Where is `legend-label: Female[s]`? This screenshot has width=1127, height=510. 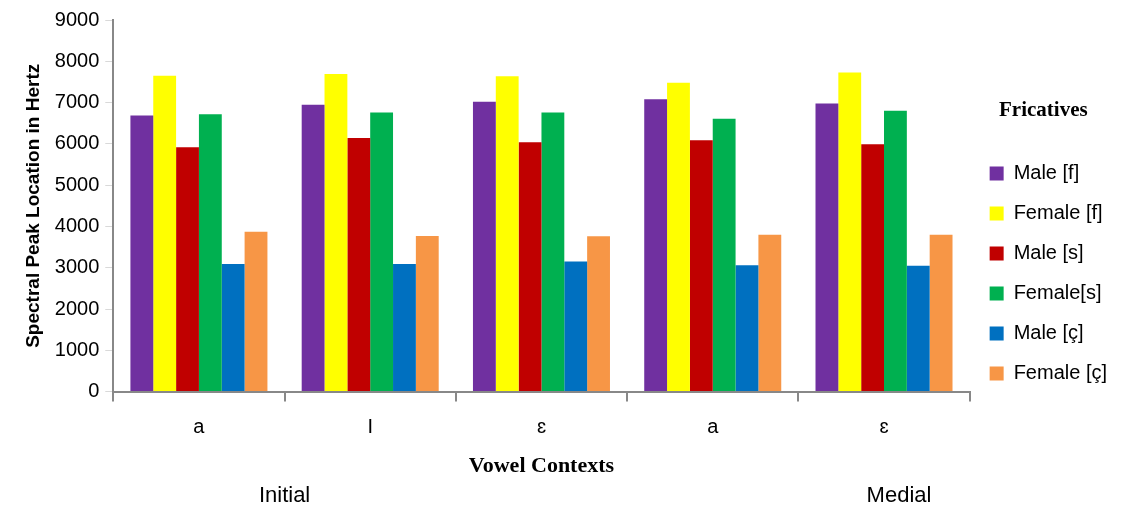 legend-label: Female[s] is located at coordinates (1057, 292).